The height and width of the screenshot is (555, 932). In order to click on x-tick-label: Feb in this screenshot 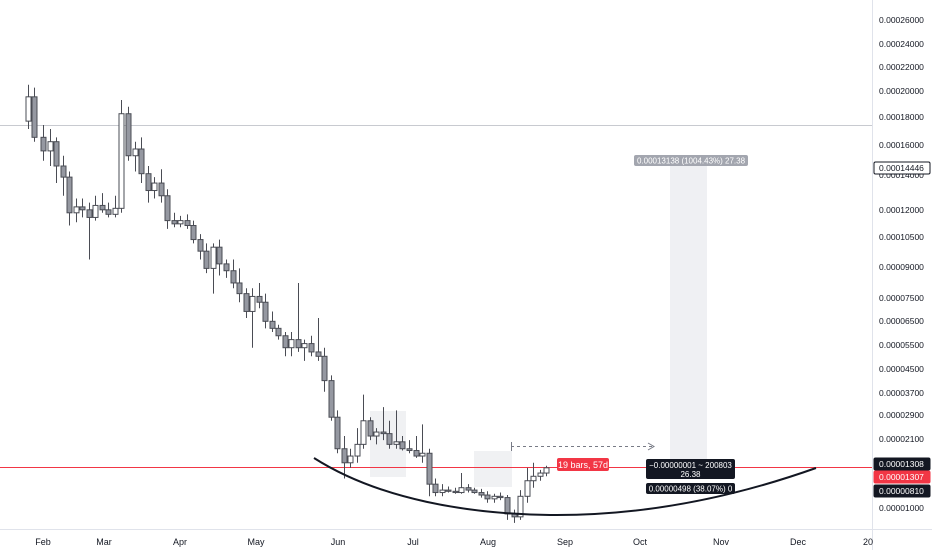, I will do `click(43, 542)`.